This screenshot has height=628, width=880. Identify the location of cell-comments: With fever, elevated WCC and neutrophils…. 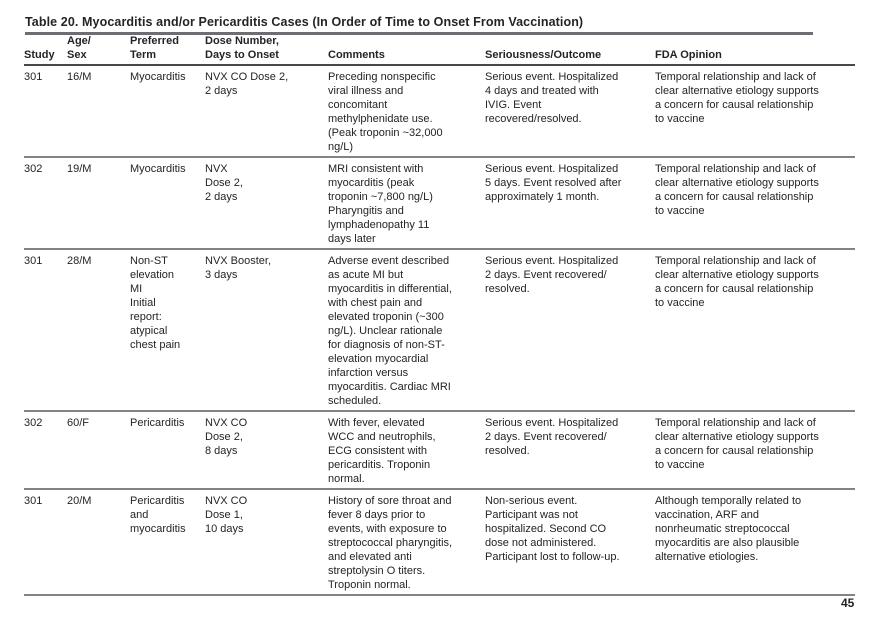
(406, 450).